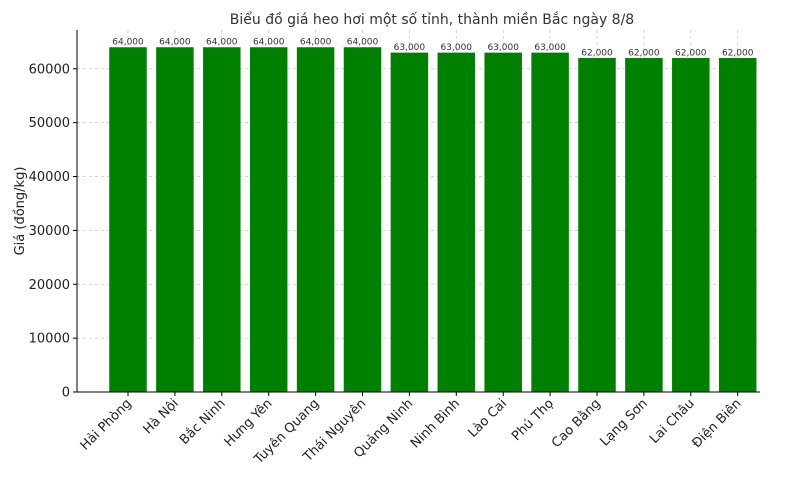  I want to click on x-tick-label: Hải Phòng, so click(106, 424).